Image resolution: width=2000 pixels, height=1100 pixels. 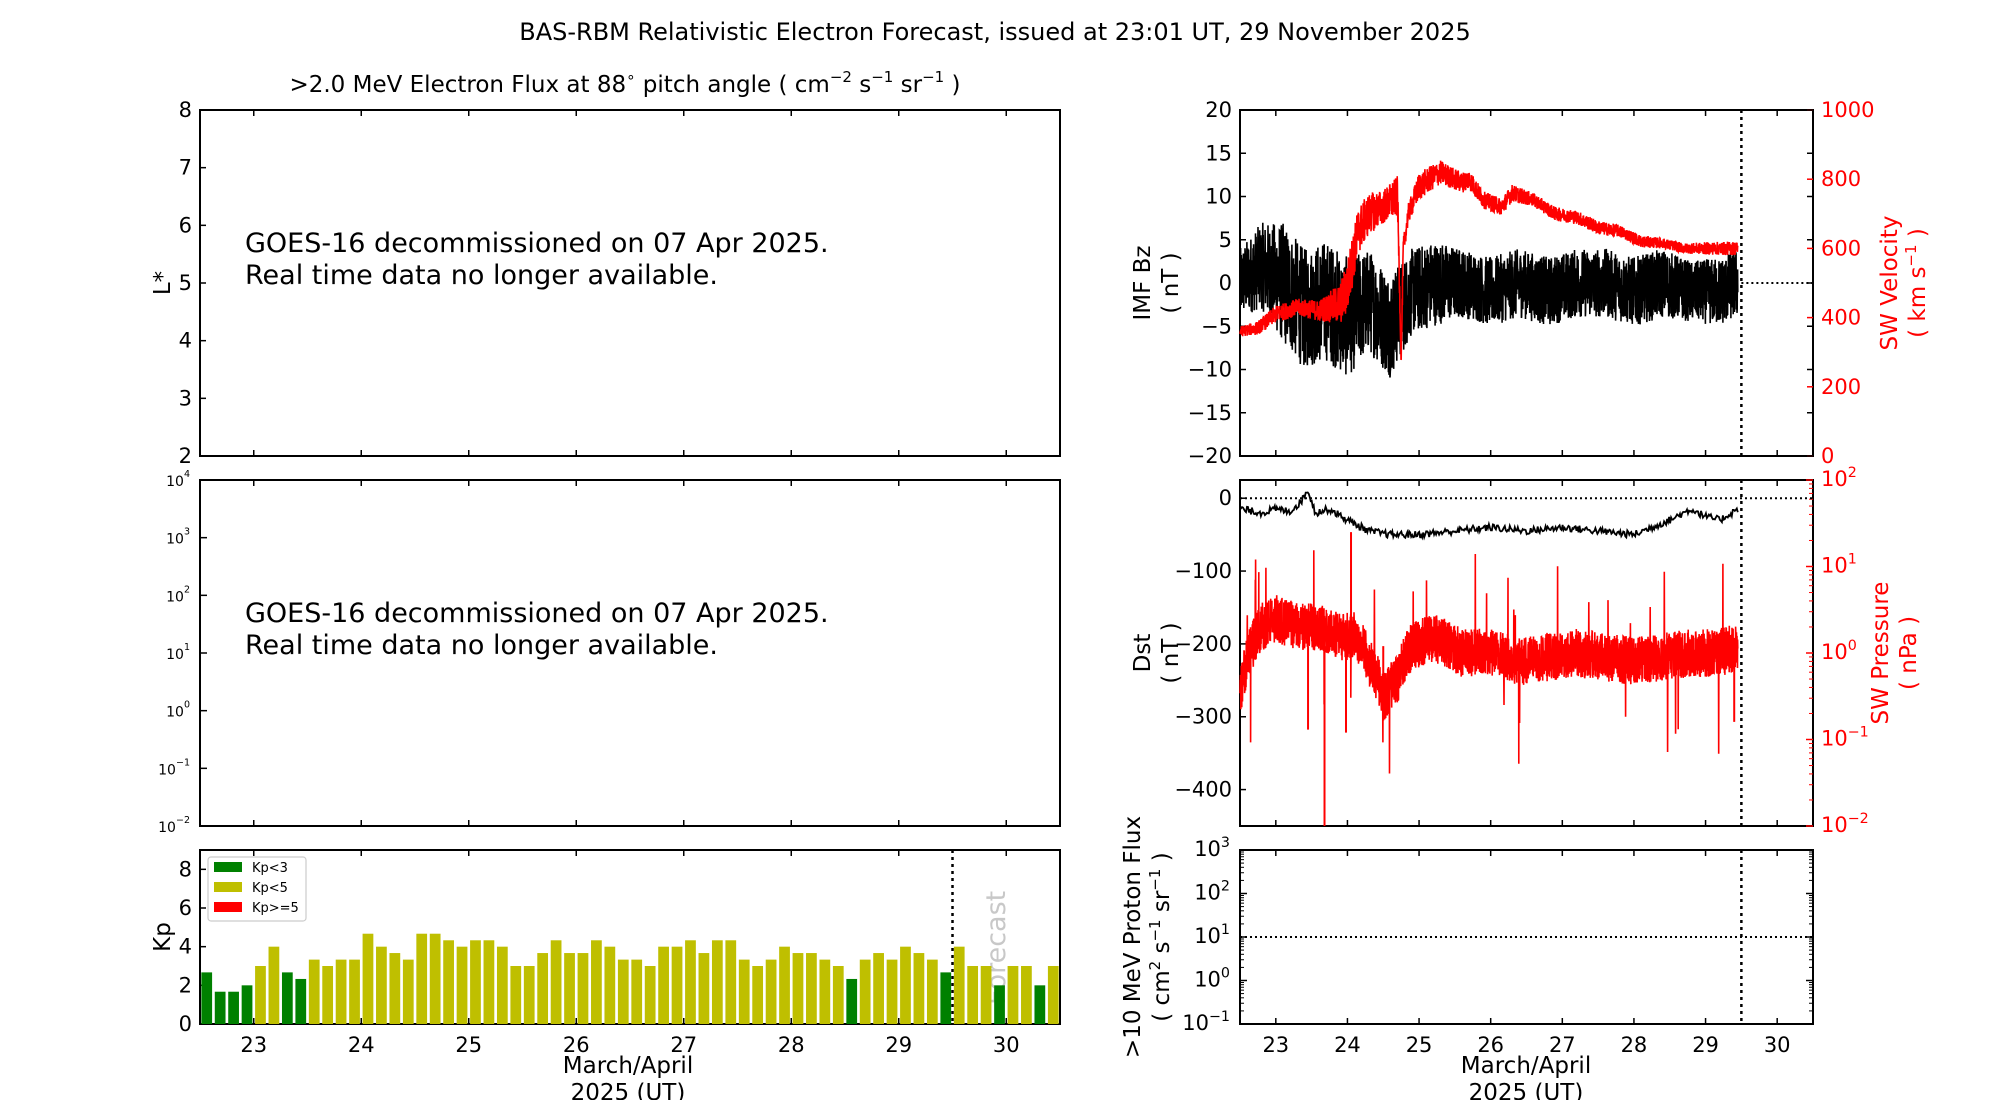 I want to click on flux-ytick-label: 10¹, so click(x=178, y=652).